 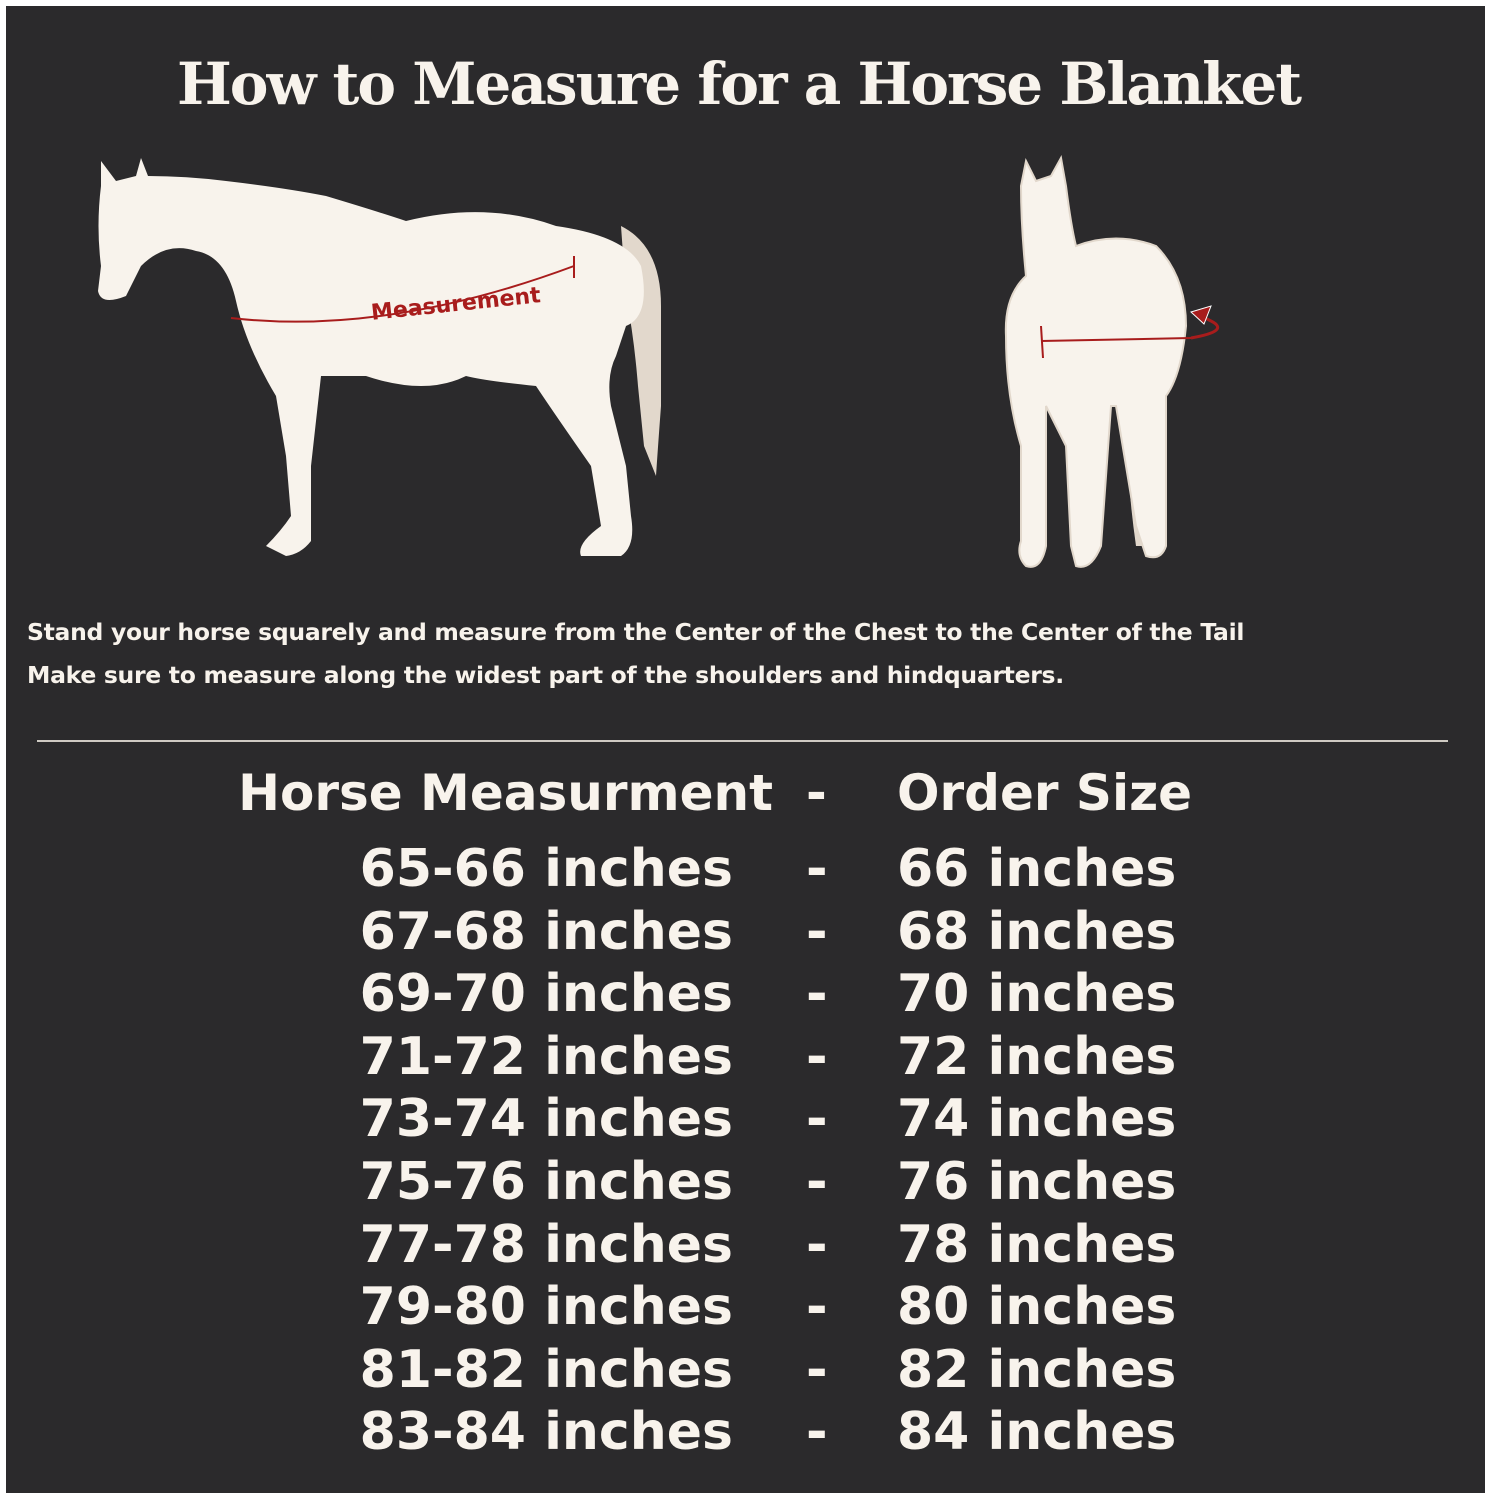 I want to click on side-horse-body, so click(x=371, y=357).